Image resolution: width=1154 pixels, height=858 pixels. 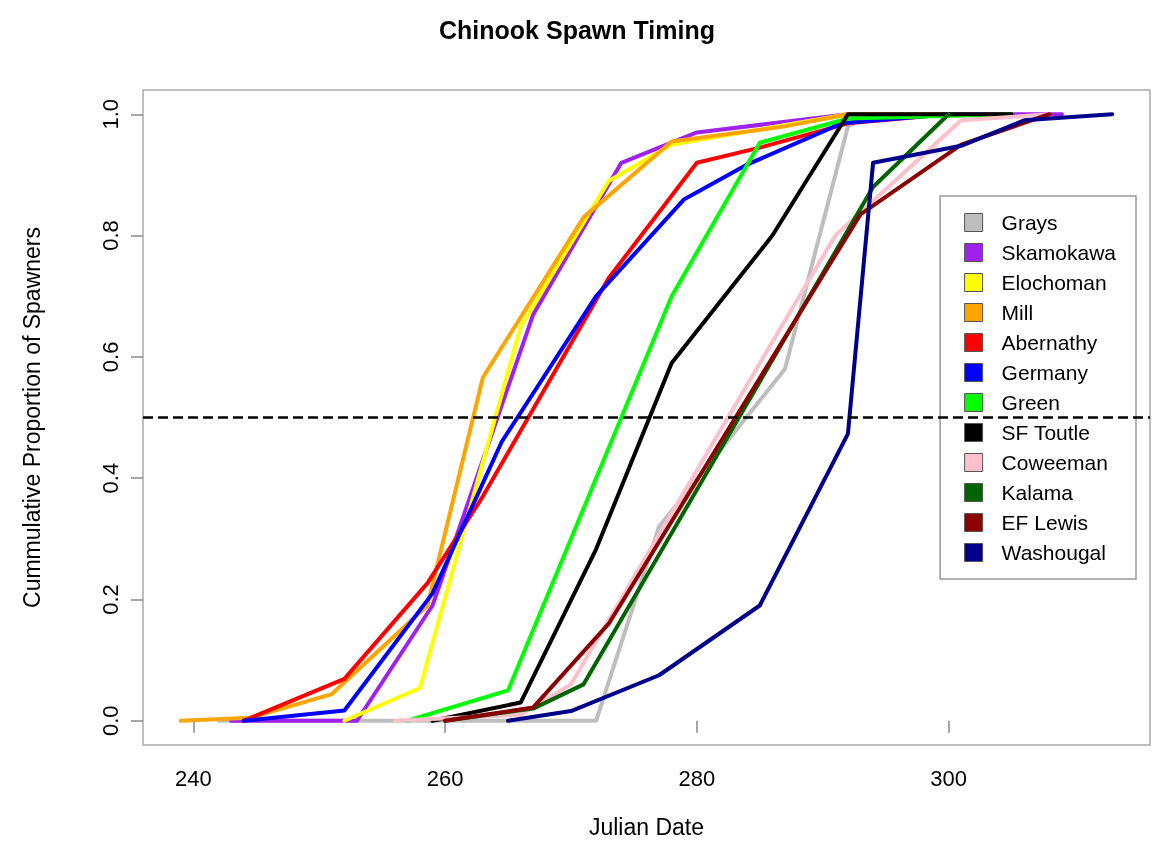 What do you see at coordinates (577, 29) in the screenshot?
I see `chart-title: Chinook Spawn Timing` at bounding box center [577, 29].